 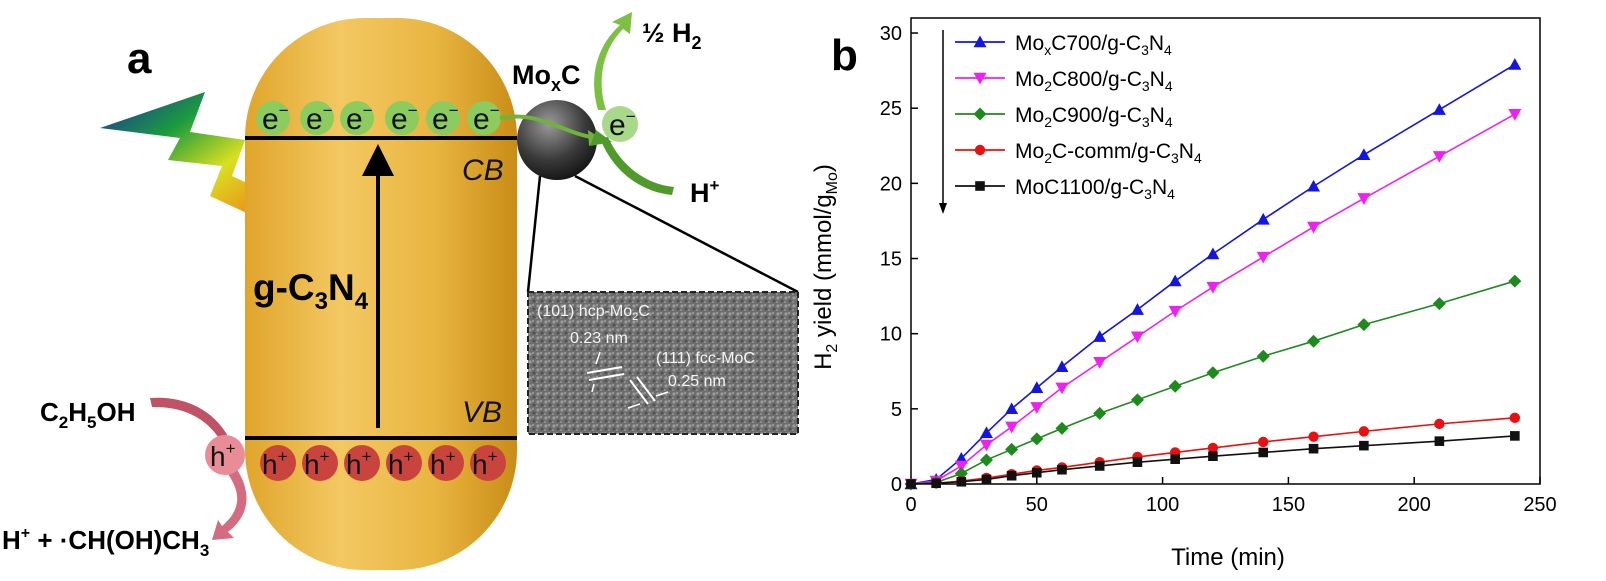 I want to click on legend-label: MoC1100/g-C3N4, so click(x=1095, y=189).